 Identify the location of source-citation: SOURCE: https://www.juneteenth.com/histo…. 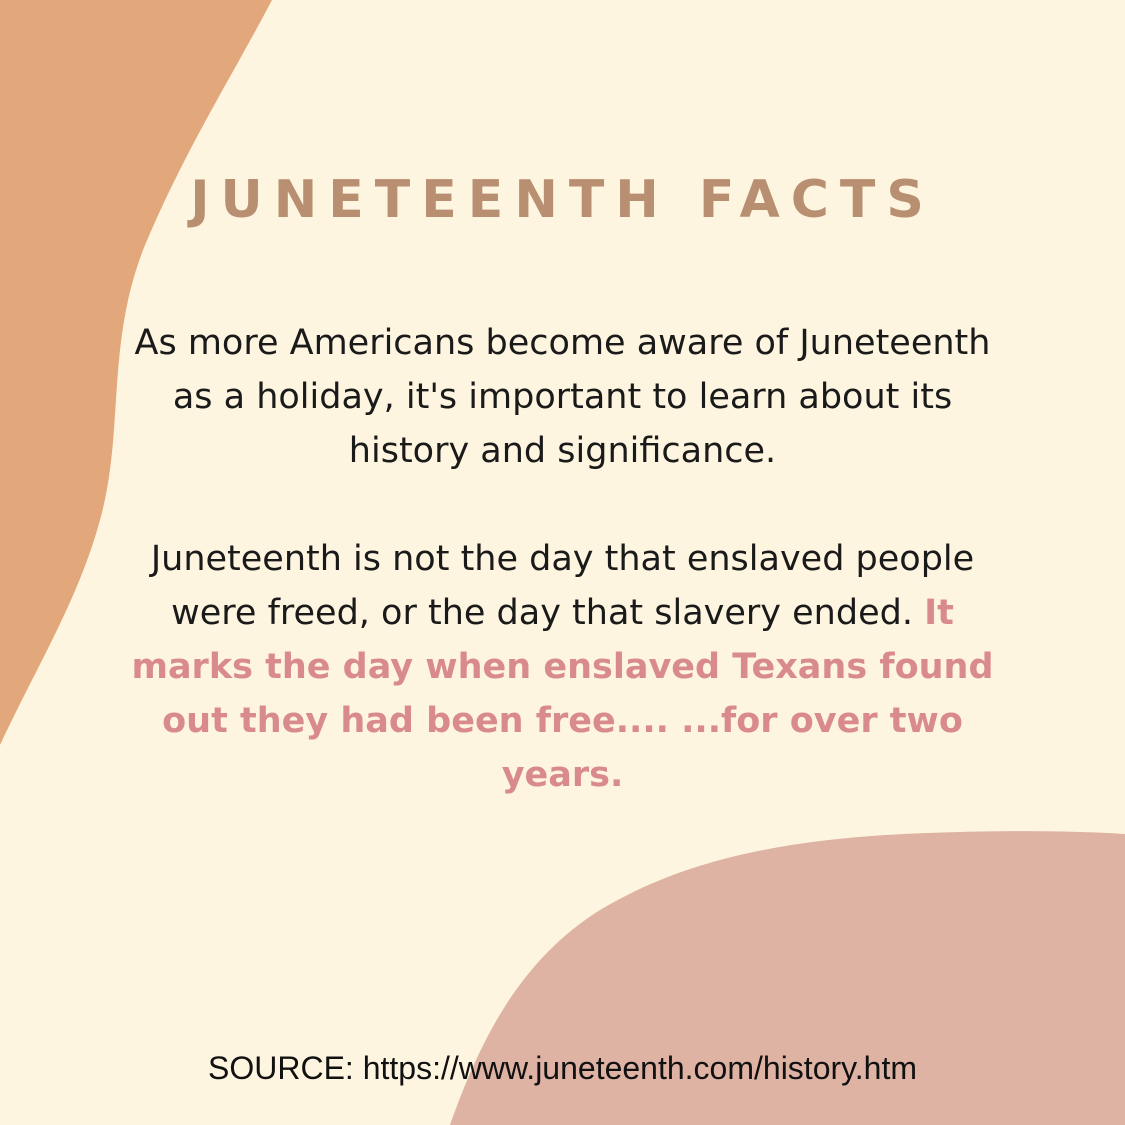
(562, 1068).